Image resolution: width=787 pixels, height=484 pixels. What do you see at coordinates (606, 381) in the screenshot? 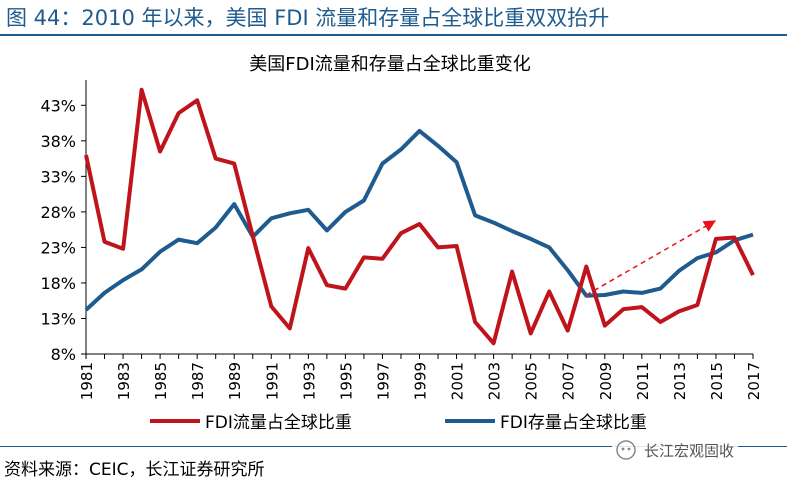
I see `x-tick-label: 2009` at bounding box center [606, 381].